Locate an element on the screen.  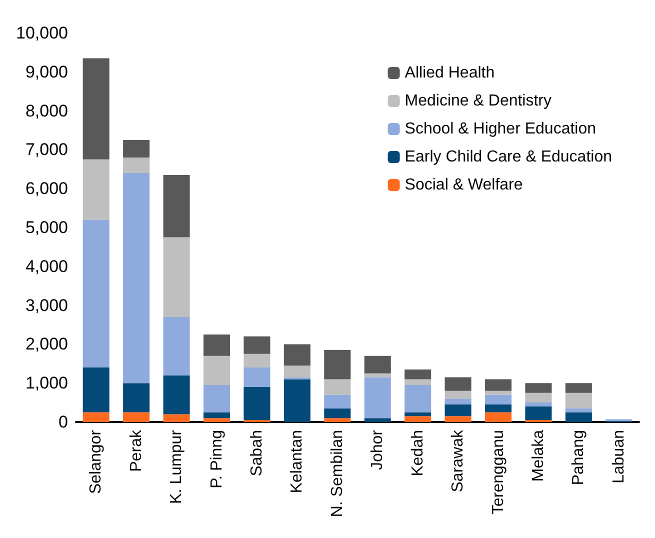
y-tick-label: 3,000 is located at coordinates (46, 305).